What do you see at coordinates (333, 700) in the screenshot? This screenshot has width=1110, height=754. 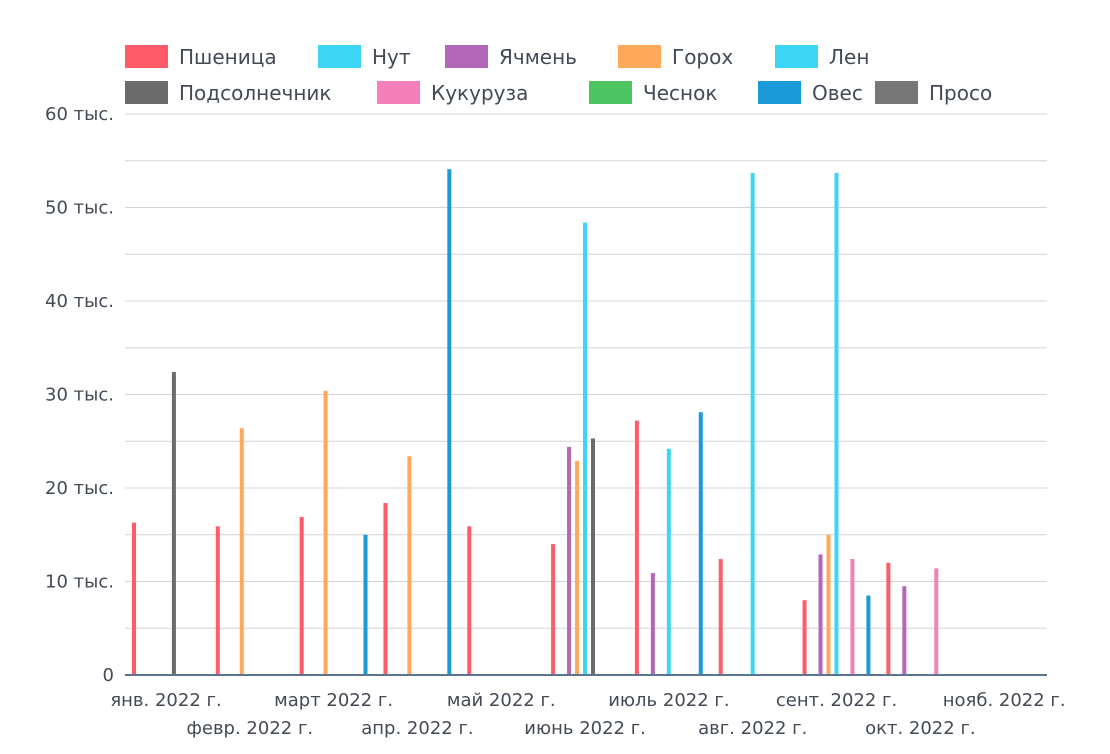 I see `x-tick-label: март 2022 г.` at bounding box center [333, 700].